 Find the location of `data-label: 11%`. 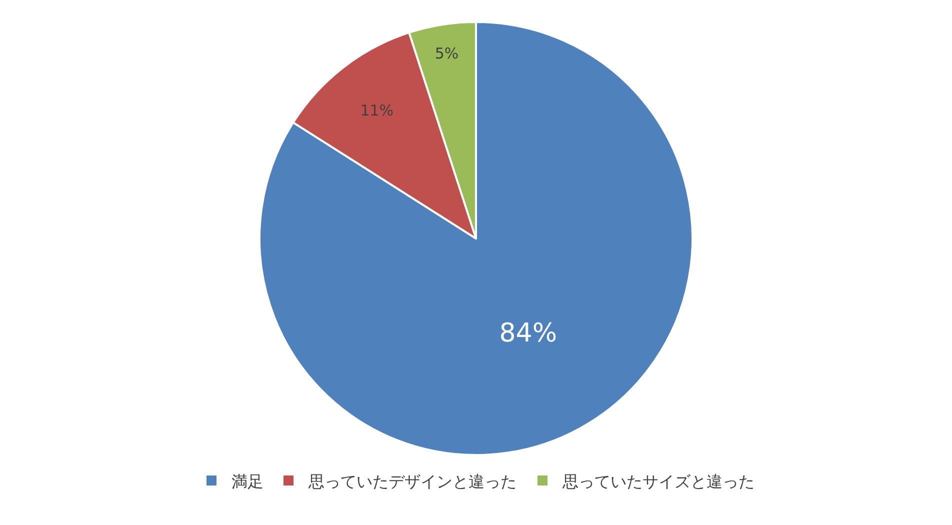

data-label: 11% is located at coordinates (377, 111).